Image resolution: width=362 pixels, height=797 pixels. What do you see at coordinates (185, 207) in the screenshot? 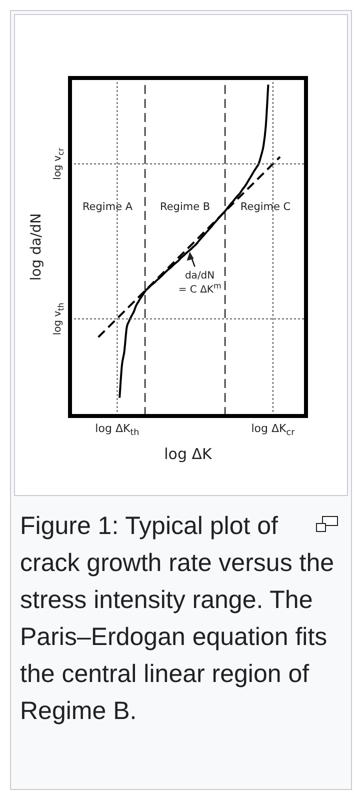
I see `annotation: Regime B` at bounding box center [185, 207].